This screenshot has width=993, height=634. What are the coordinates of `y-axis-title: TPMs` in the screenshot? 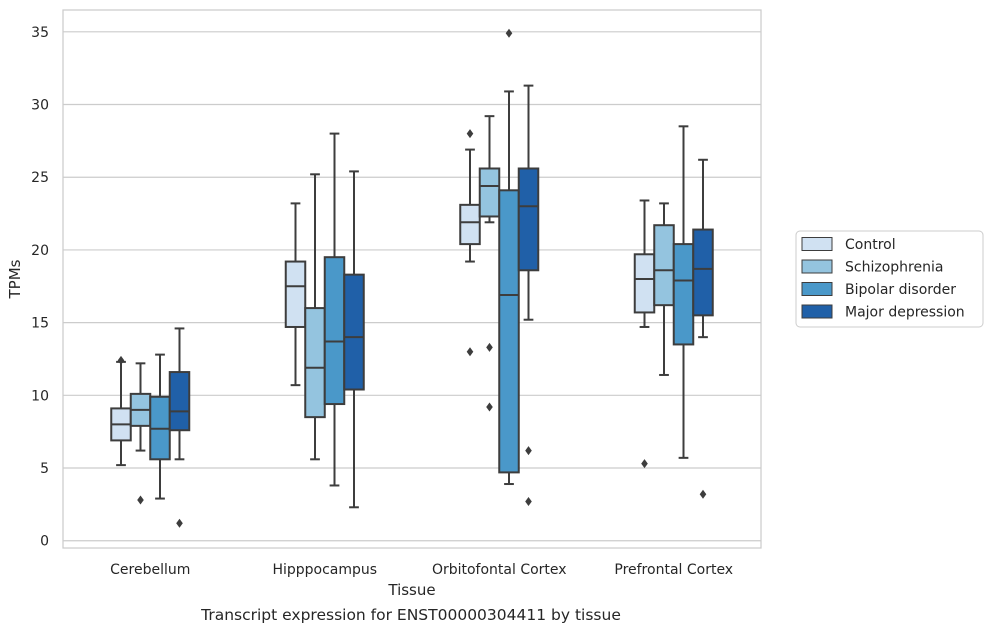 It's located at (15, 279).